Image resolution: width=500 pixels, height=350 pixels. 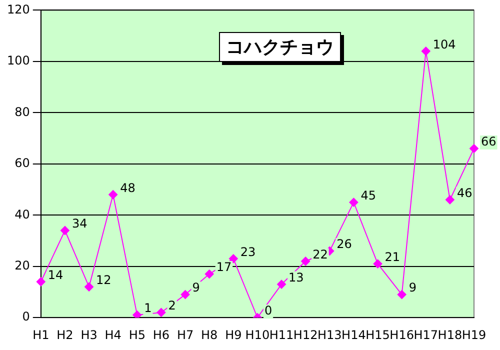 I want to click on data-label: 48, so click(x=128, y=187).